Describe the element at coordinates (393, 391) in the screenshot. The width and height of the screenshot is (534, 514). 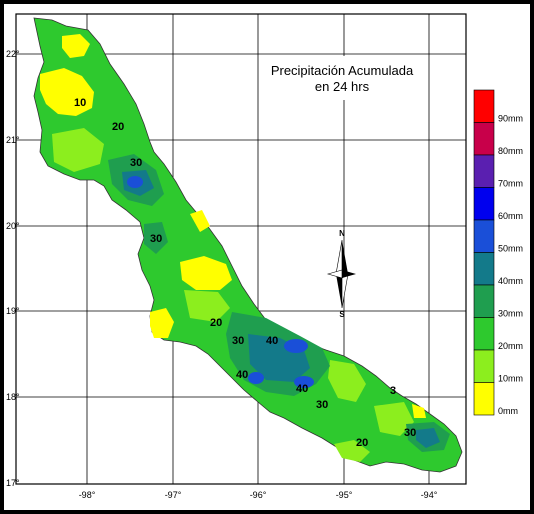
I see `isohyet-label: 3` at that location.